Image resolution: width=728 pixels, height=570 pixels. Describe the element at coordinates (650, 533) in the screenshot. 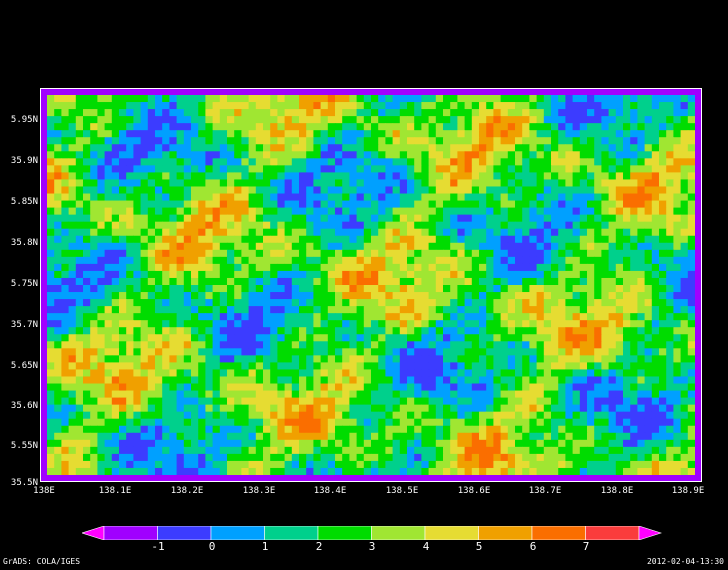

I see `colorbar-over-triangle` at that location.